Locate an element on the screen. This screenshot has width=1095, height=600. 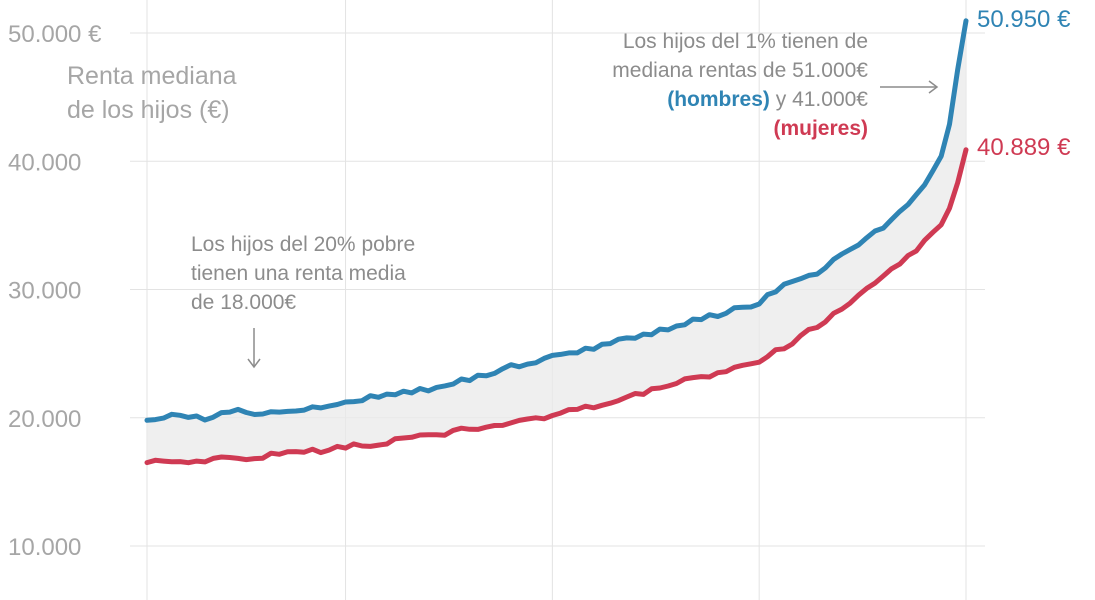
annotation-women-amount: y 41.000€ is located at coordinates (819, 99).